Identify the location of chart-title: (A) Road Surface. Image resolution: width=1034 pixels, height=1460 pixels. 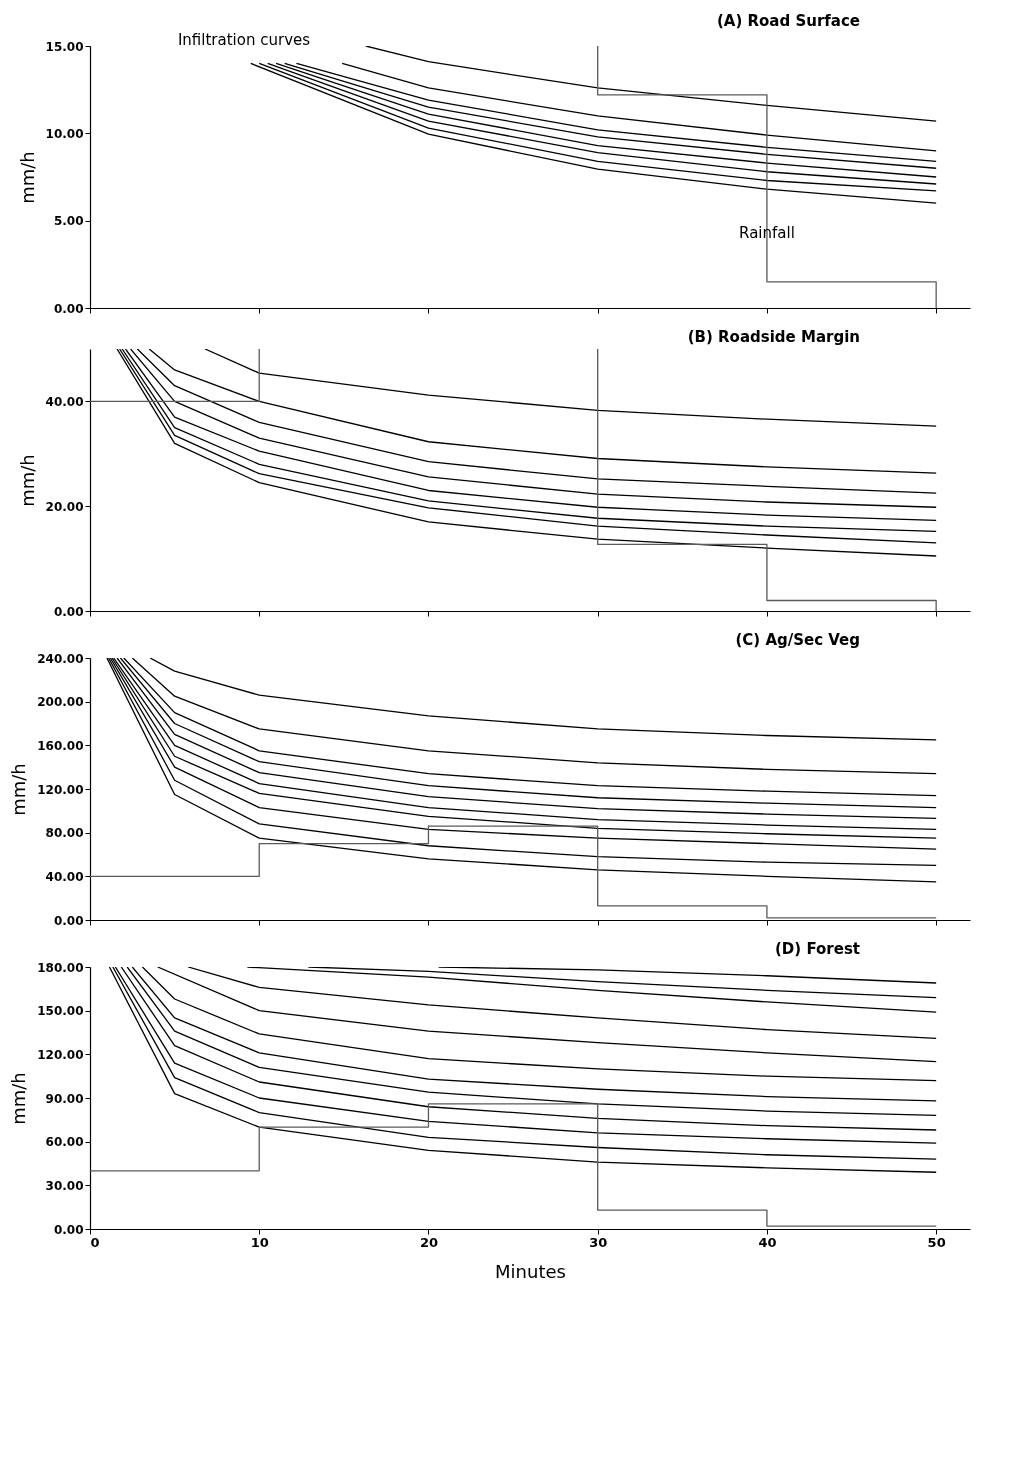
(788, 21).